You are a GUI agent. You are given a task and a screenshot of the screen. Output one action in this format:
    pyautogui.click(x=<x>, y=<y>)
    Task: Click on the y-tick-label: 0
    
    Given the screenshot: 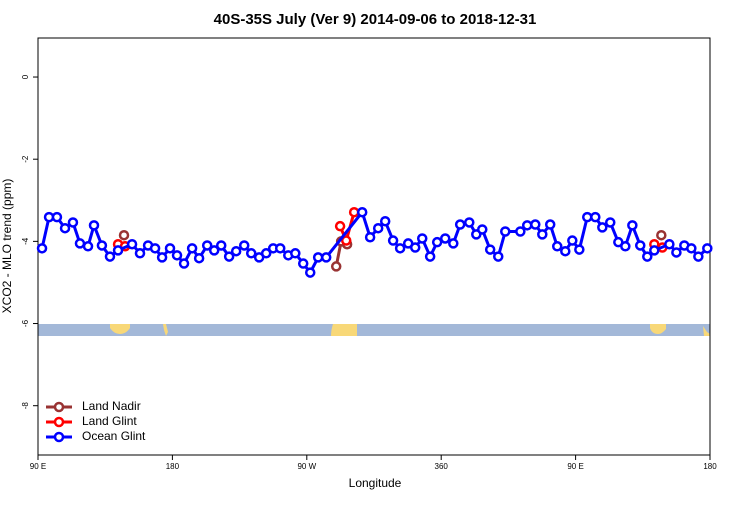 What is the action you would take?
    pyautogui.click(x=25, y=76)
    